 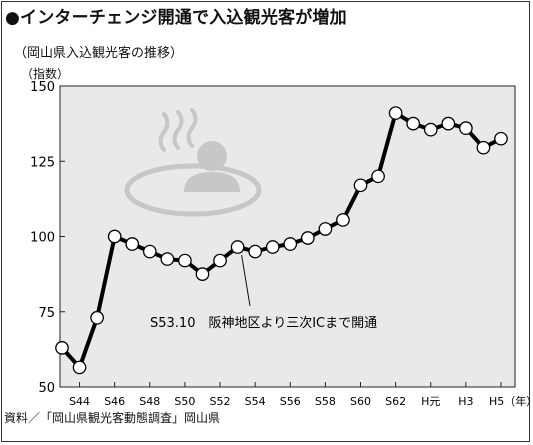 What do you see at coordinates (246, 280) in the screenshot?
I see `annotation-leader-line` at bounding box center [246, 280].